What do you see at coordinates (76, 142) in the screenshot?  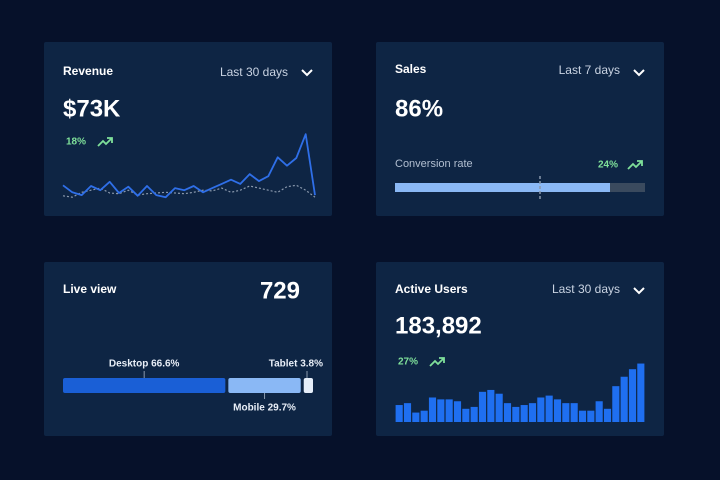 I see `change: 18%` at bounding box center [76, 142].